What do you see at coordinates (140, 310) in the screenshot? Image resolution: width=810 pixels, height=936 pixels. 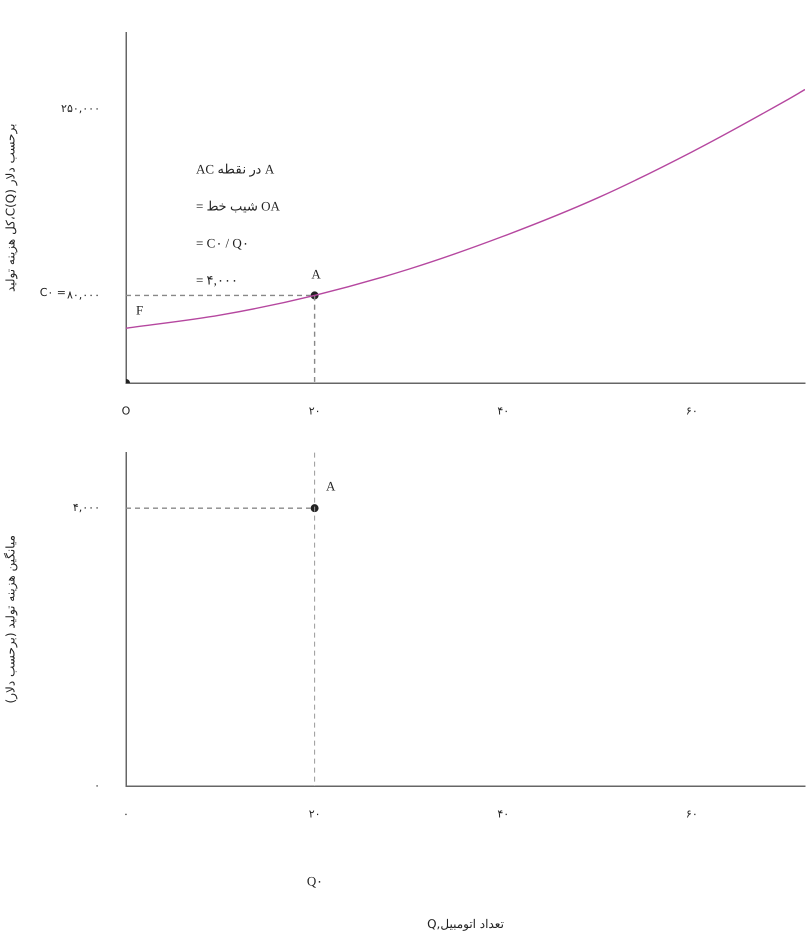 I see `annotation: F` at bounding box center [140, 310].